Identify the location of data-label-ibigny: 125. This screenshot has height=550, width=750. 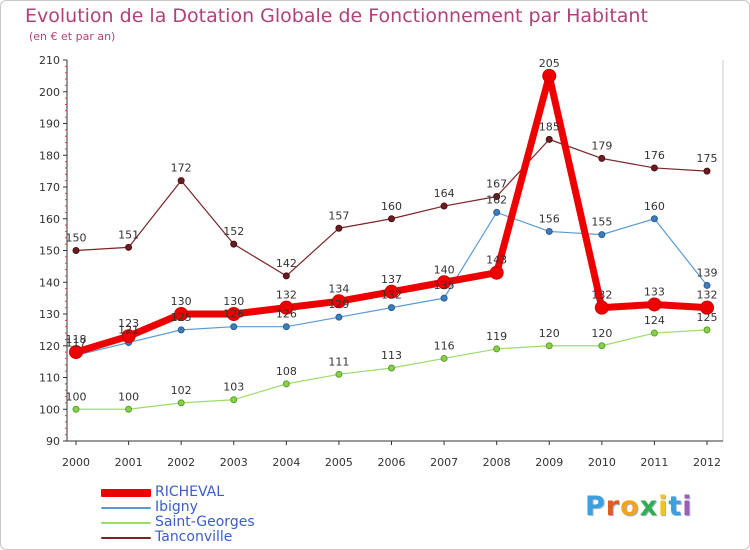
(181, 317).